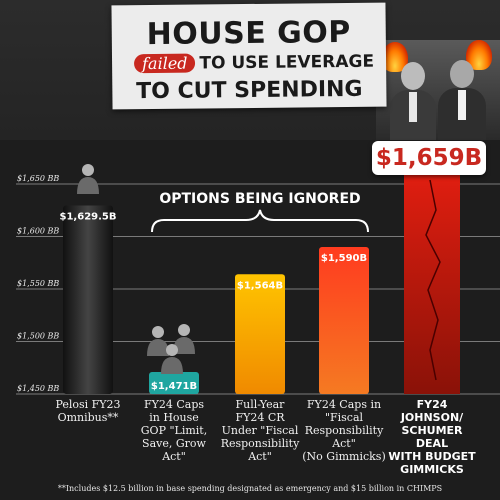 The image size is (500, 500). Describe the element at coordinates (174, 443) in the screenshot. I see `category-label-line: Save, Grow` at that location.